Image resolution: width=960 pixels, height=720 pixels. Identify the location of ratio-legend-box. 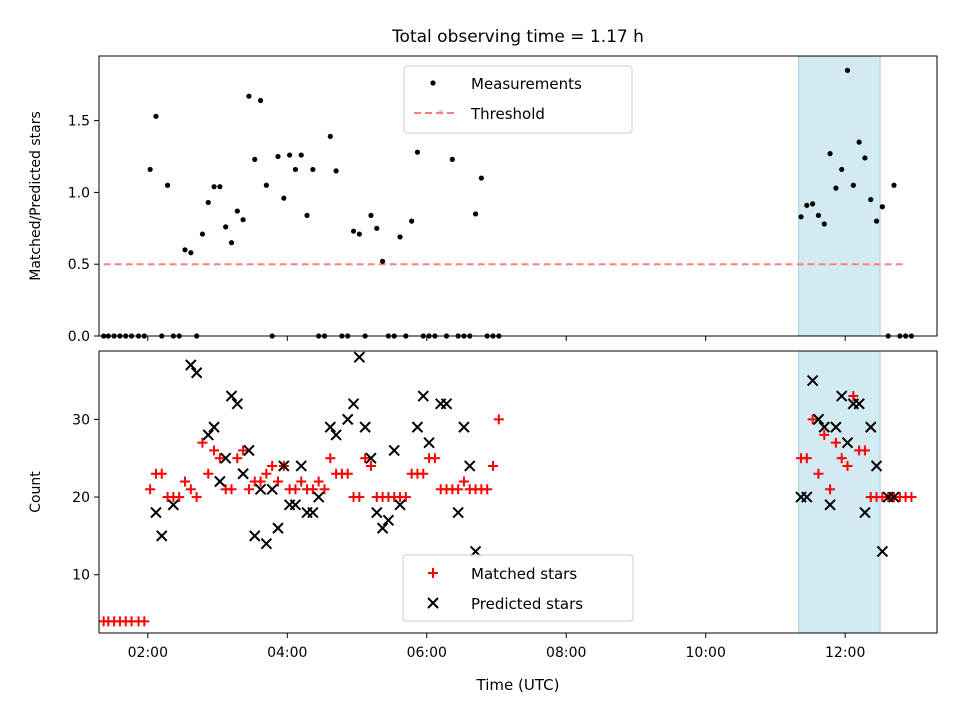
(518, 99).